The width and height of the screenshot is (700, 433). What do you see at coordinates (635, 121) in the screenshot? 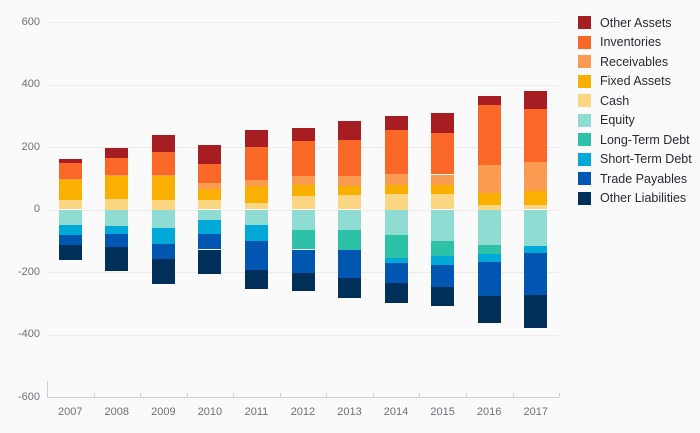
I see `legend-item: Equity` at bounding box center [635, 121].